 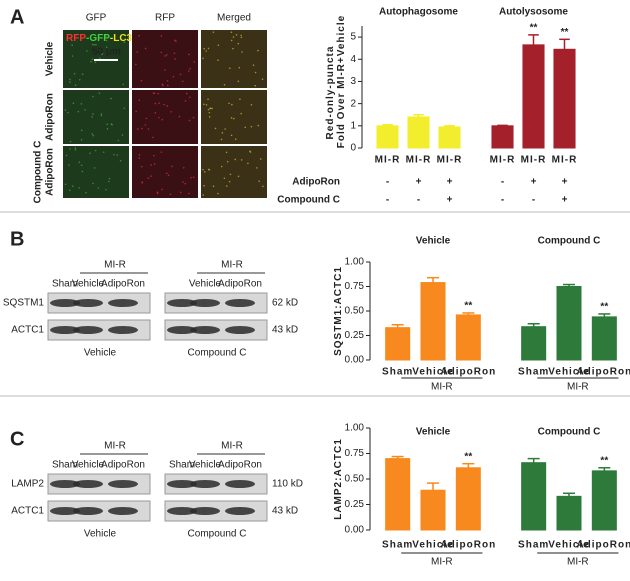 I want to click on condition-label: AdipoRon, so click(x=316, y=182).